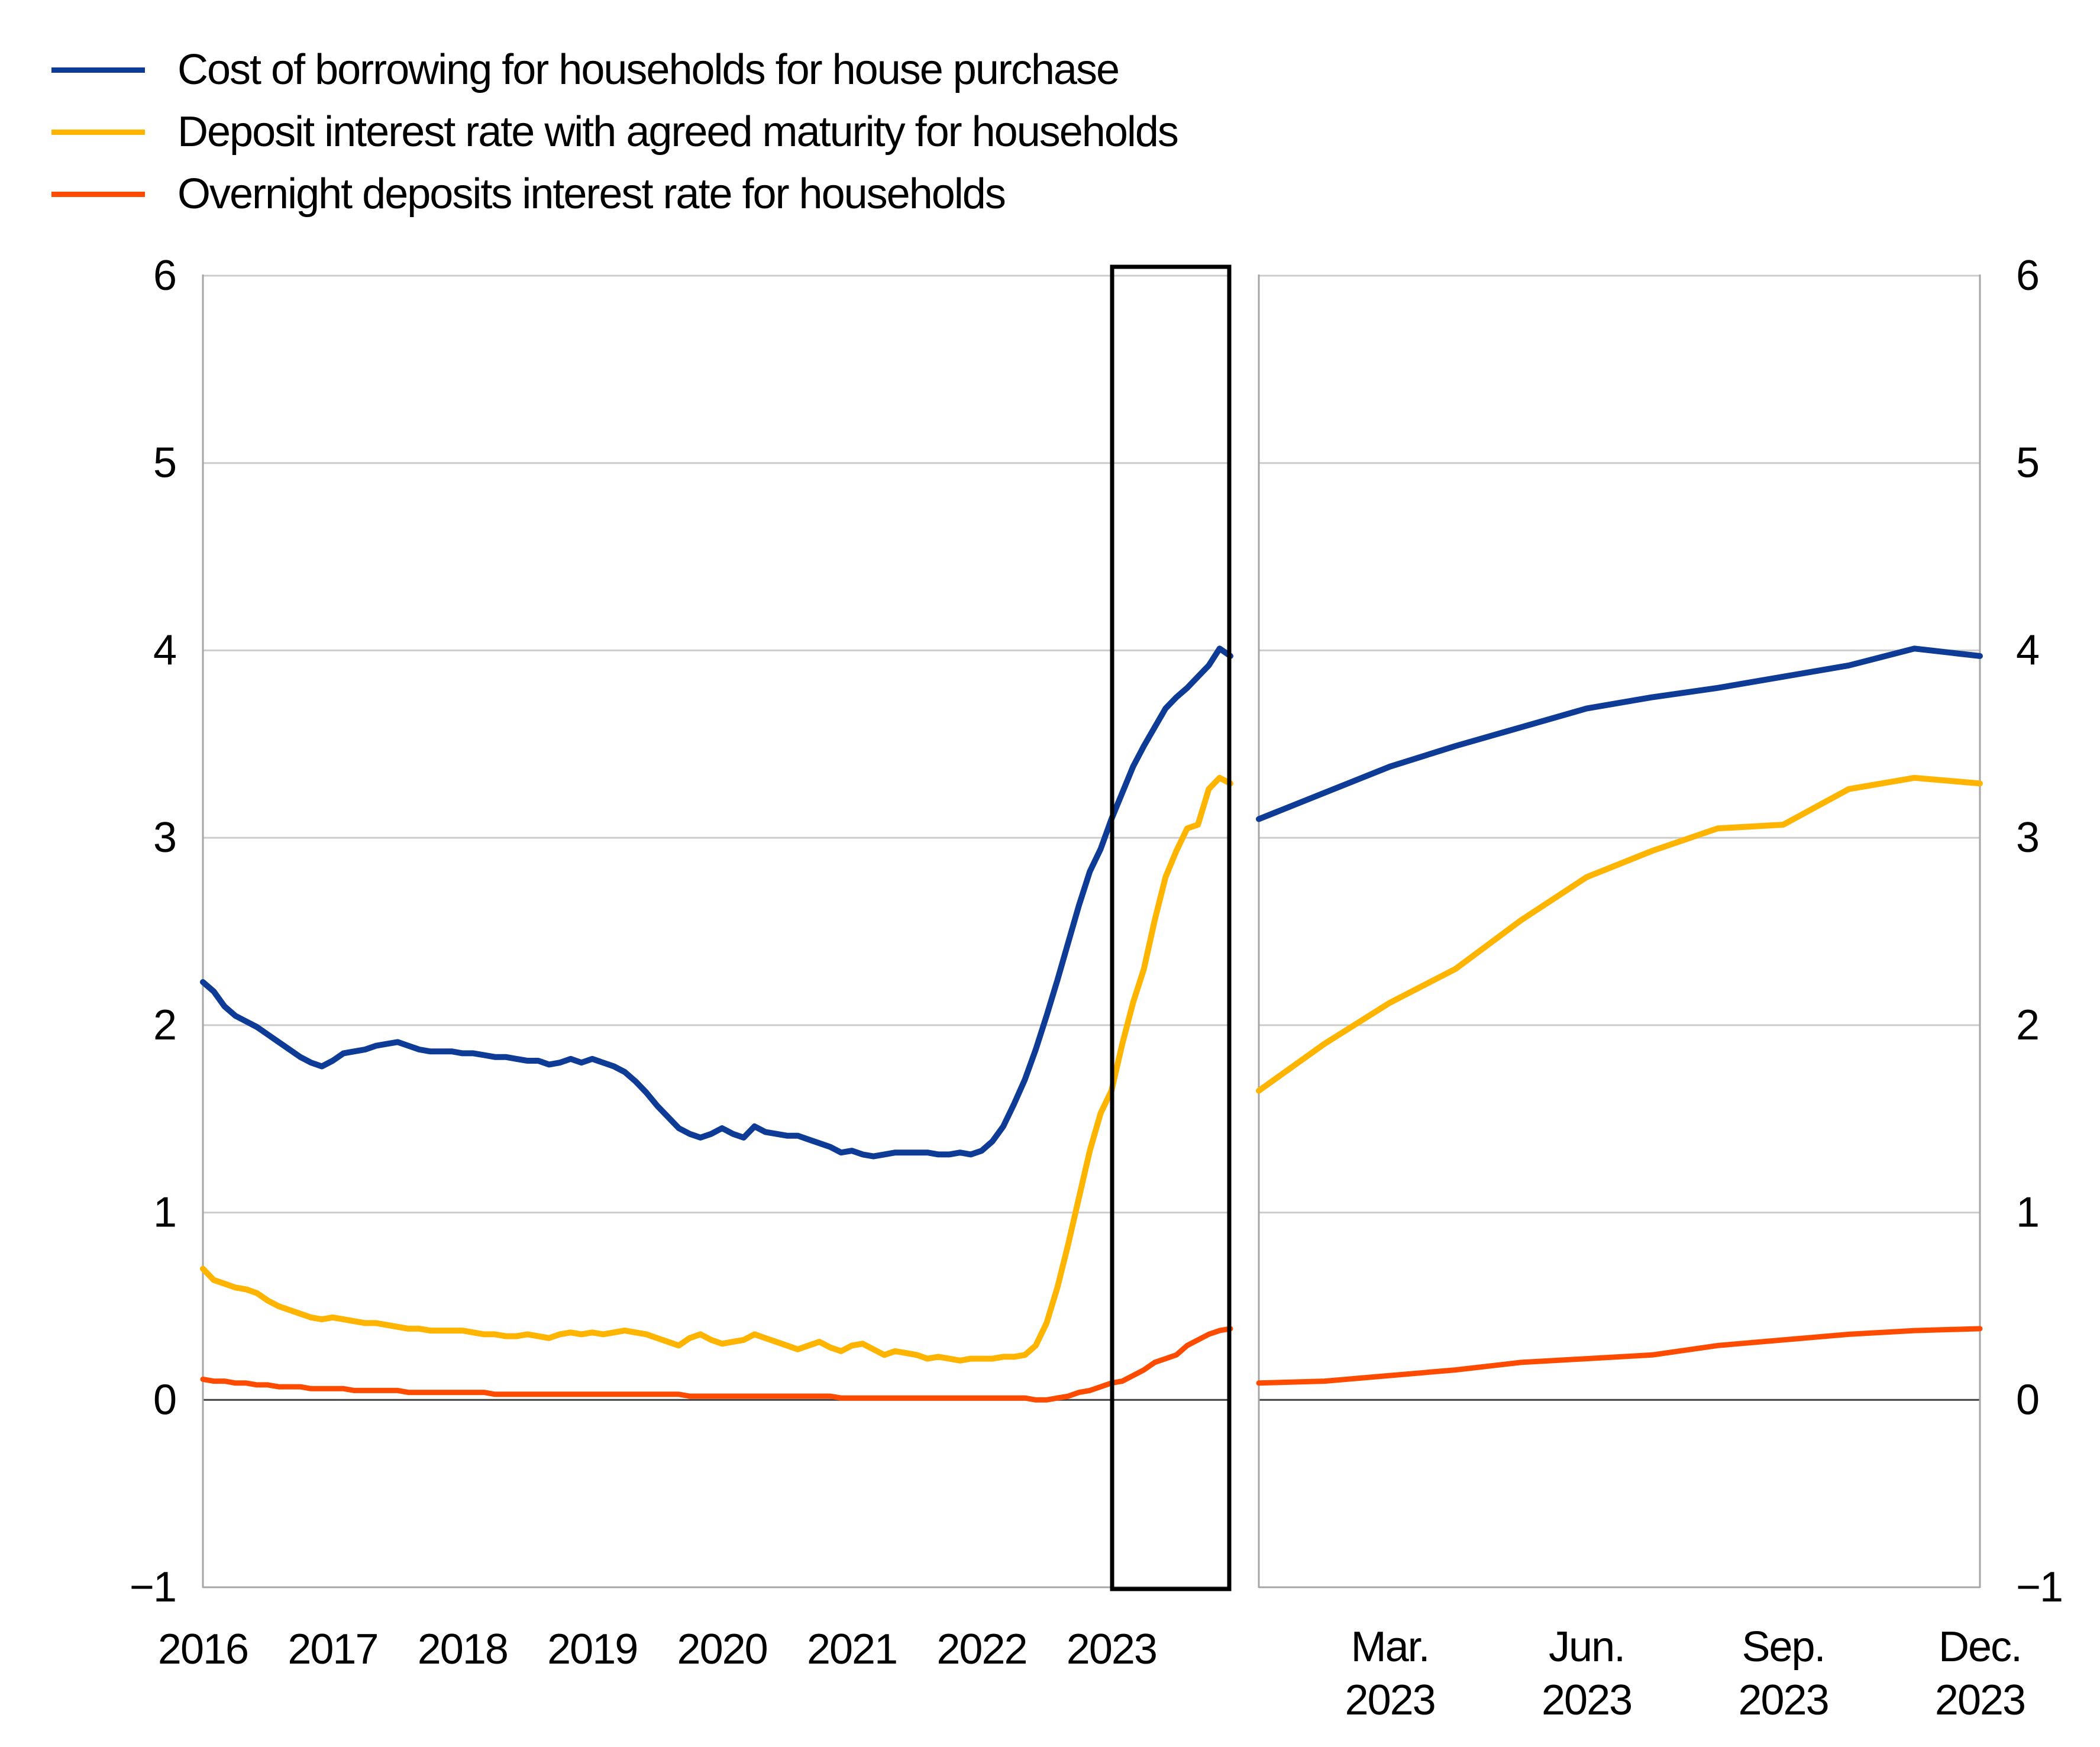 This screenshot has height=1747, width=2100. What do you see at coordinates (98, 132) in the screenshot?
I see `legend-swatch-deposit-agreed-maturity` at bounding box center [98, 132].